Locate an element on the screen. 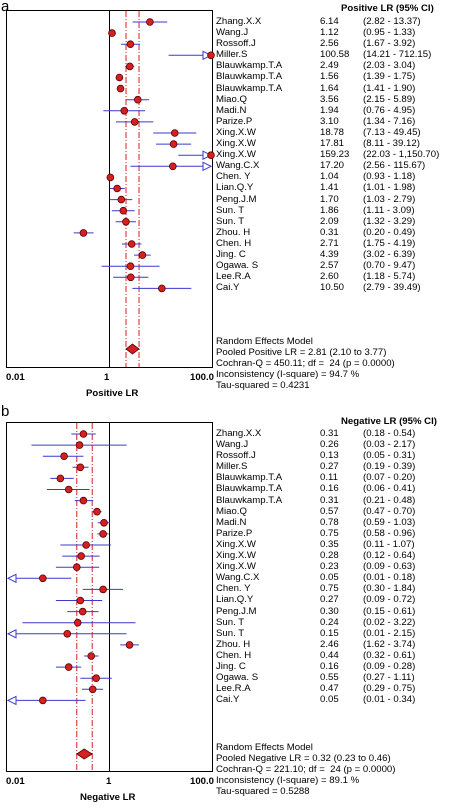 The image size is (474, 808). panel-a-study-name-3: Miller.S is located at coordinates (232, 55).